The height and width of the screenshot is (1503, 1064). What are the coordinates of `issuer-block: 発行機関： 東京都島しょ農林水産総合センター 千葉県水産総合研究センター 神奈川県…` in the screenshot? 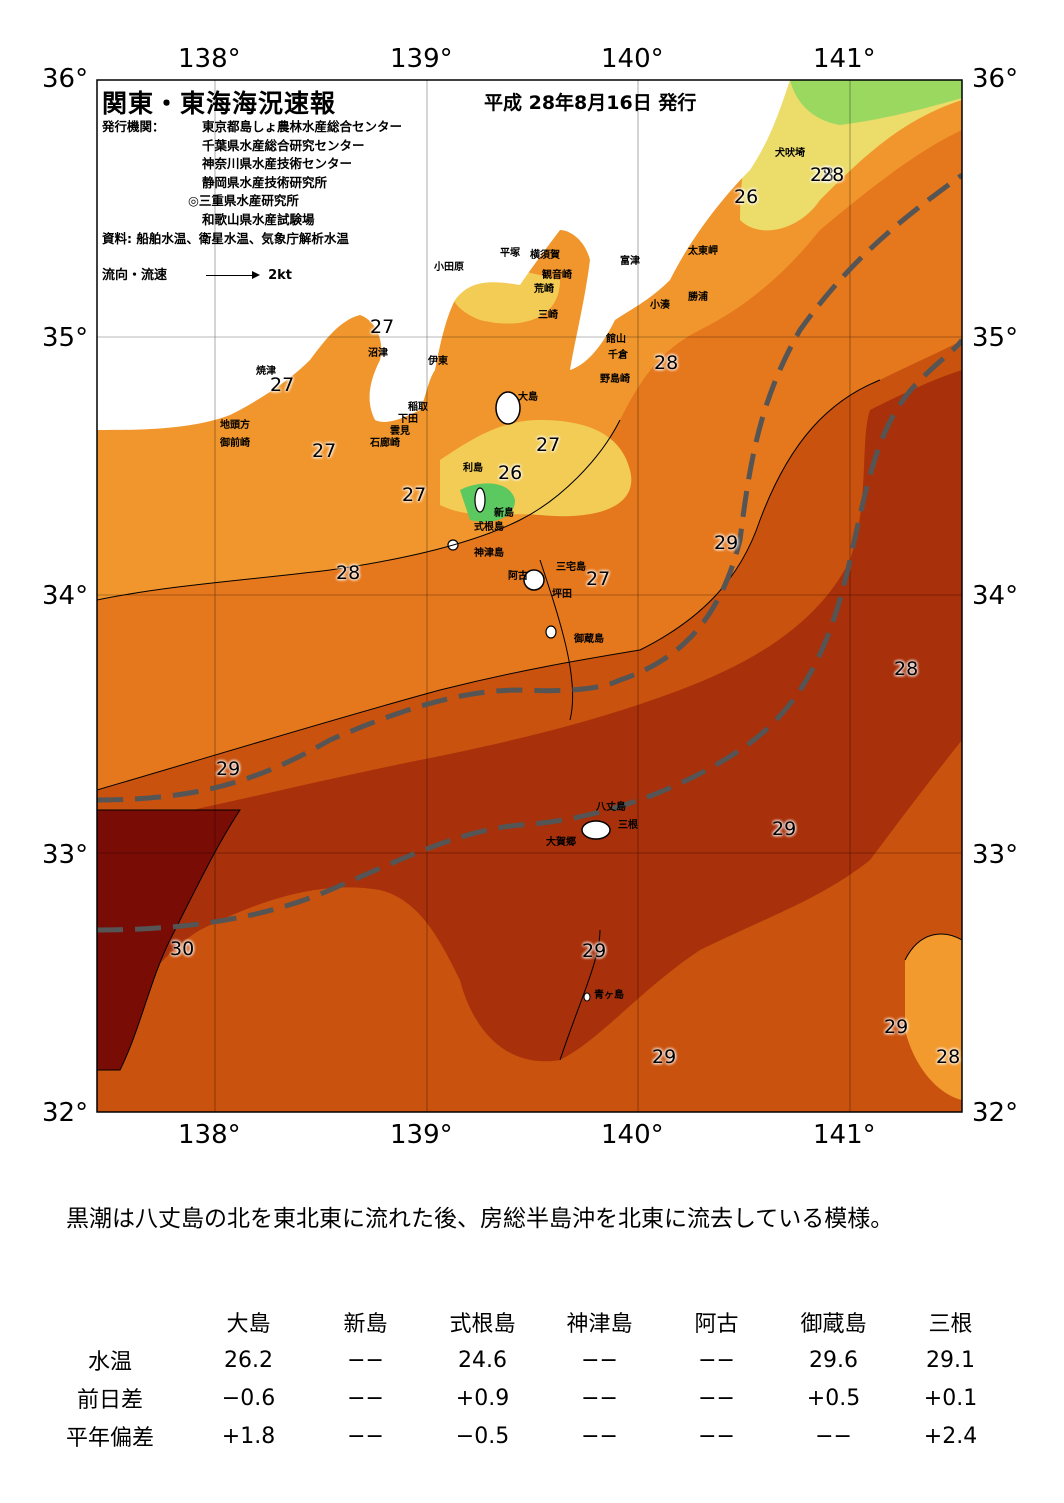 It's located at (252, 173).